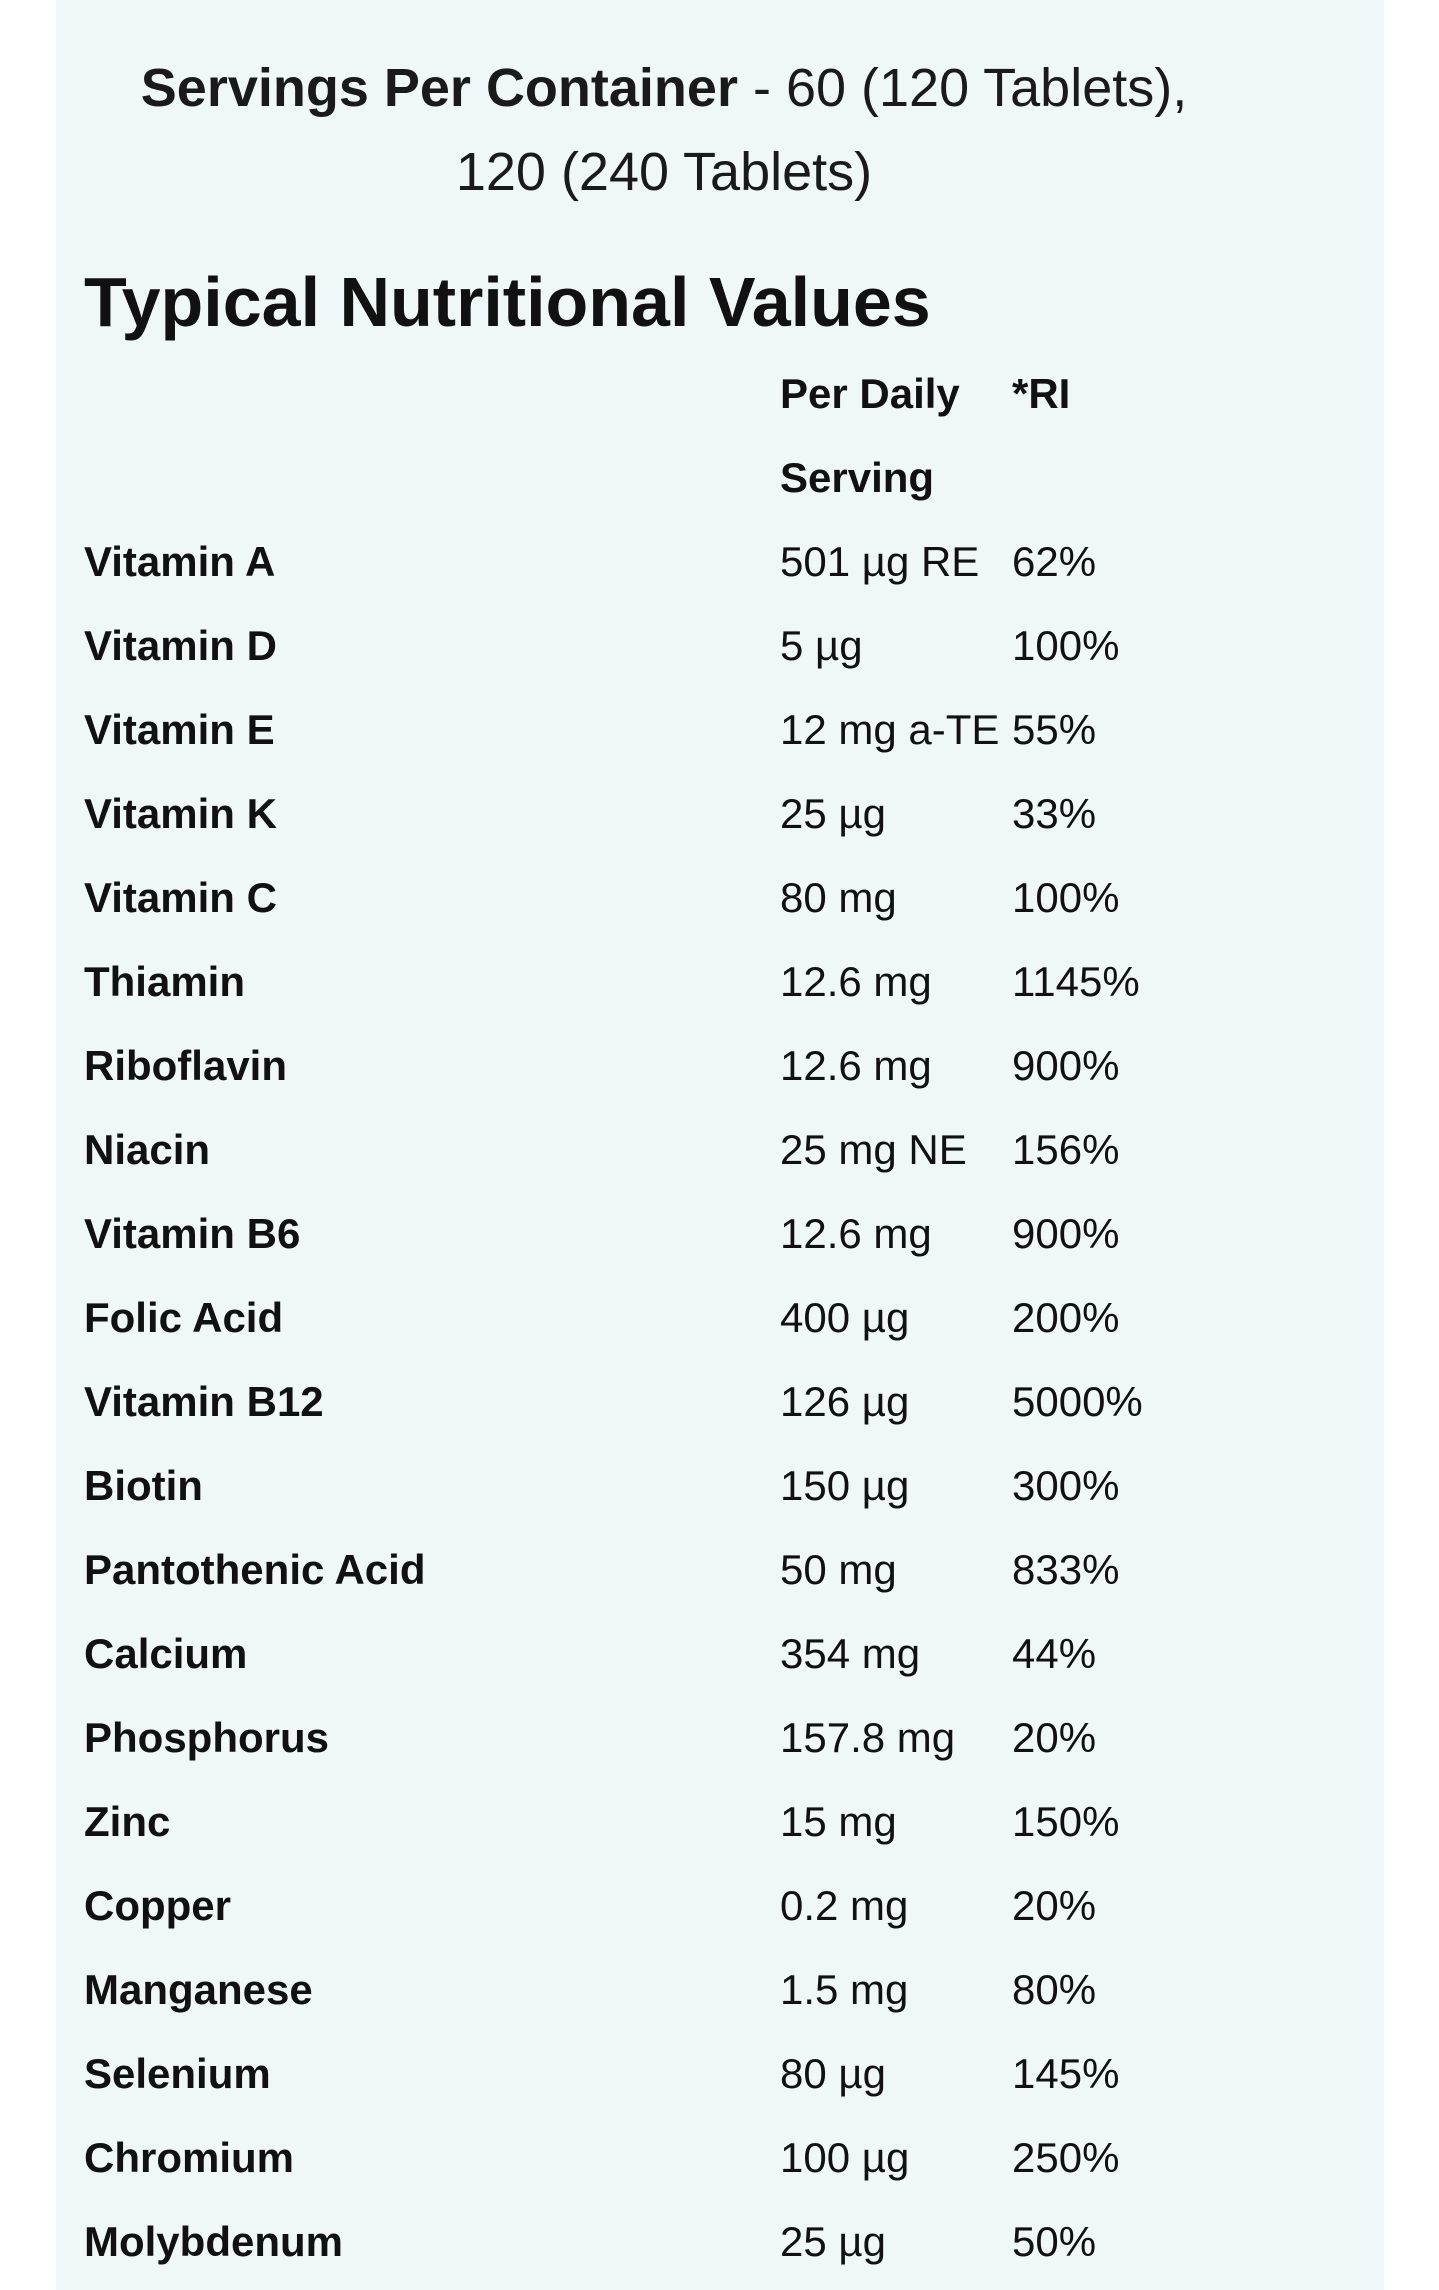  I want to click on table-row: Calcium 354 mg 44%, so click(648, 1654).